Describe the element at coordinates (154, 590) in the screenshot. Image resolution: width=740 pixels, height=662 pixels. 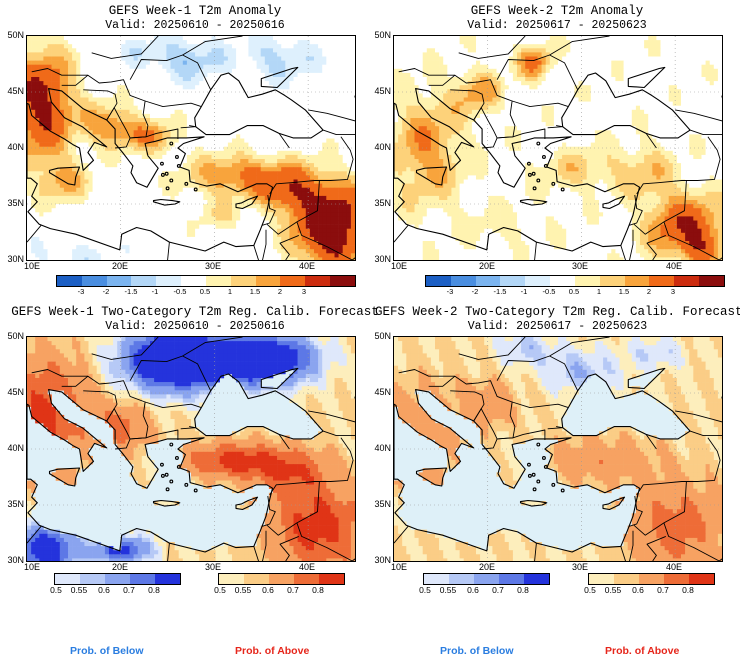
I see `colorbar-tick-label: 0.8` at that location.